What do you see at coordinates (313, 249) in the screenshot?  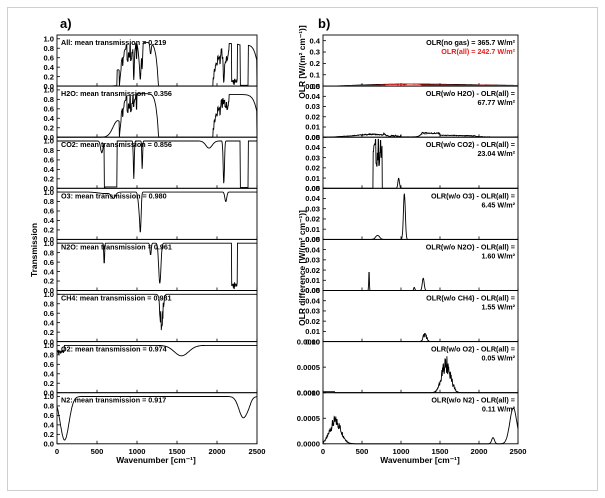 I see `olr-diff-panel-n2o-y-tick-label: 0.04` at bounding box center [313, 249].